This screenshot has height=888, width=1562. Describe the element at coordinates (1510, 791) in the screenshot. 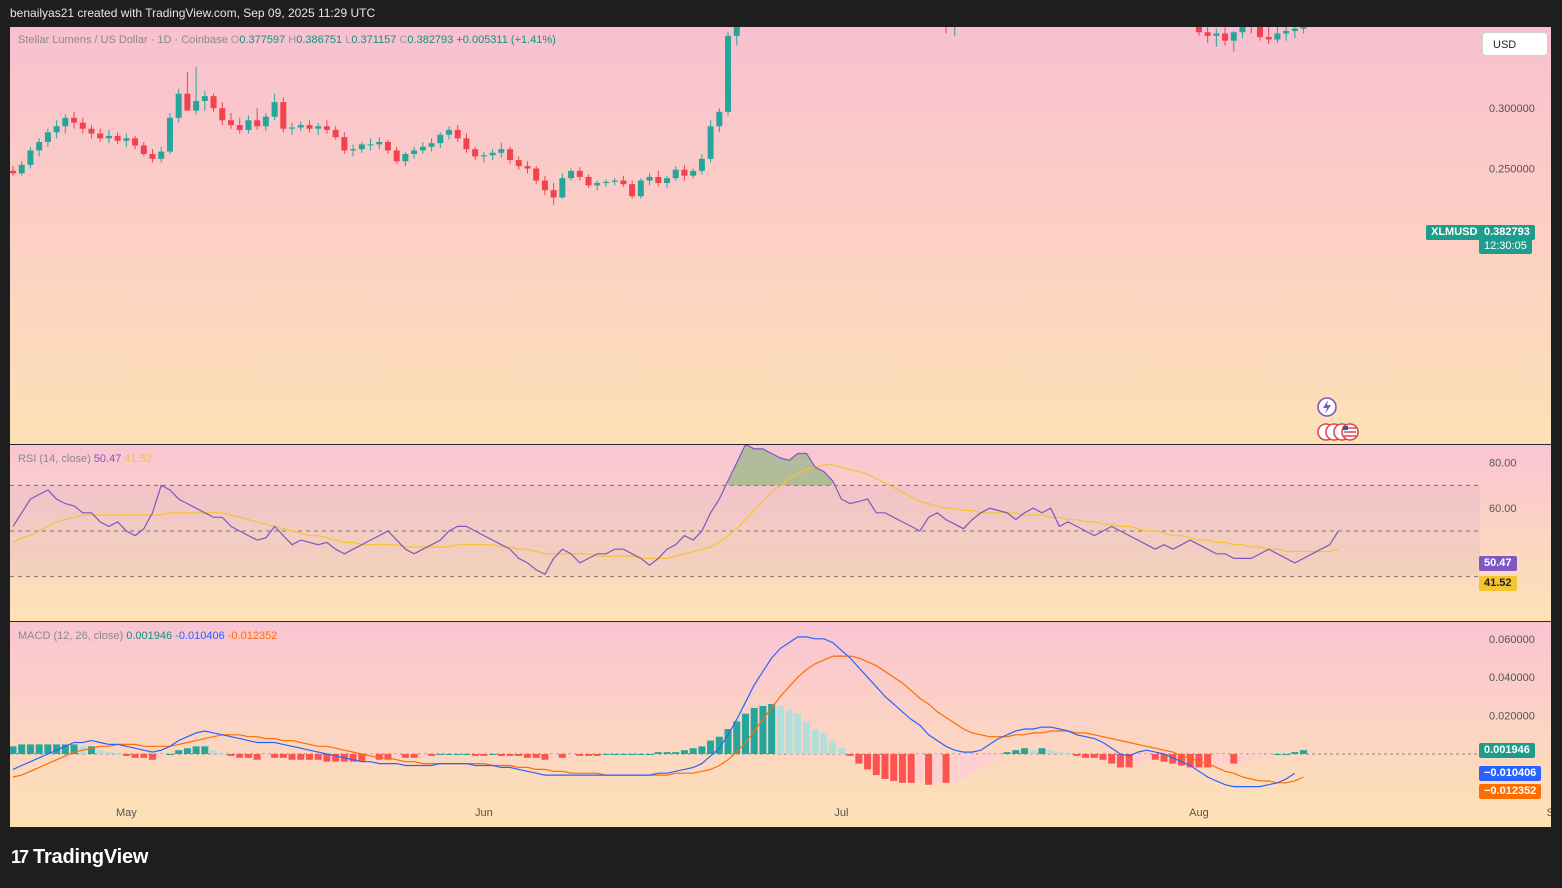

I see `macd-signal-tag: −0.012352` at that location.